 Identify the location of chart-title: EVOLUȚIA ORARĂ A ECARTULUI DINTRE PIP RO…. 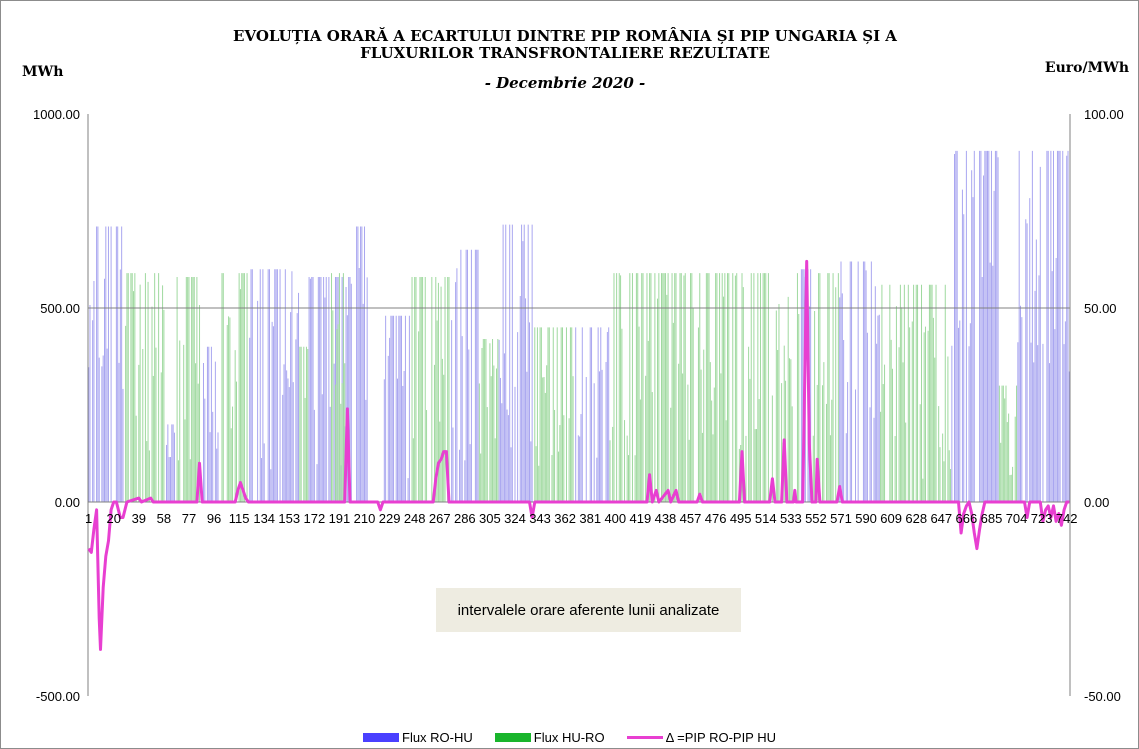
(565, 45).